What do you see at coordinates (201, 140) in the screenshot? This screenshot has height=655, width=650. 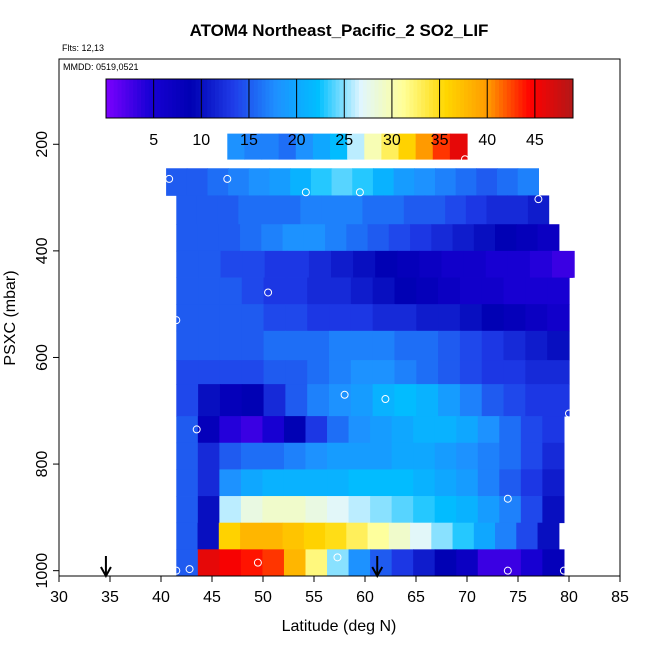 I see `colorbar-tick-label: 10` at bounding box center [201, 140].